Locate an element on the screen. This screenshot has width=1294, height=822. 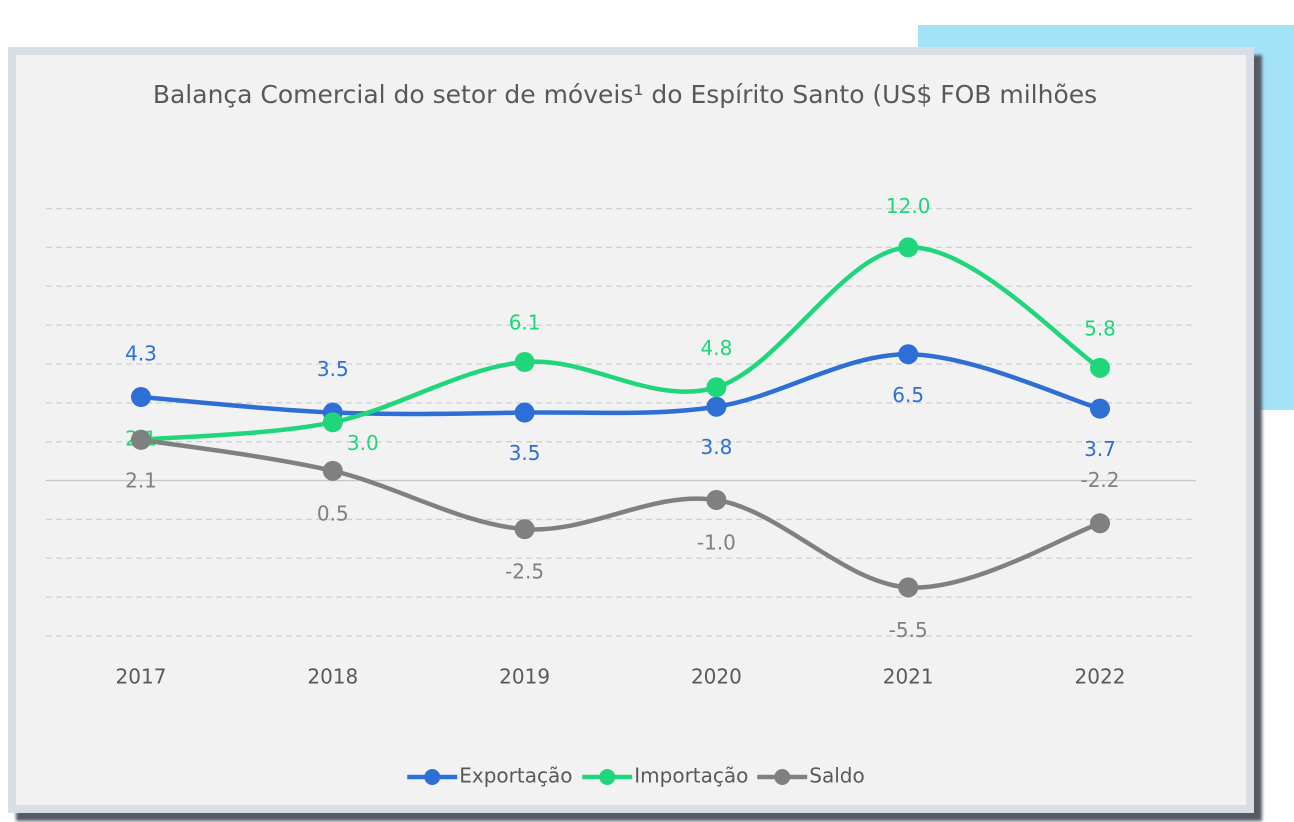
data-label: 6.5 is located at coordinates (908, 395).